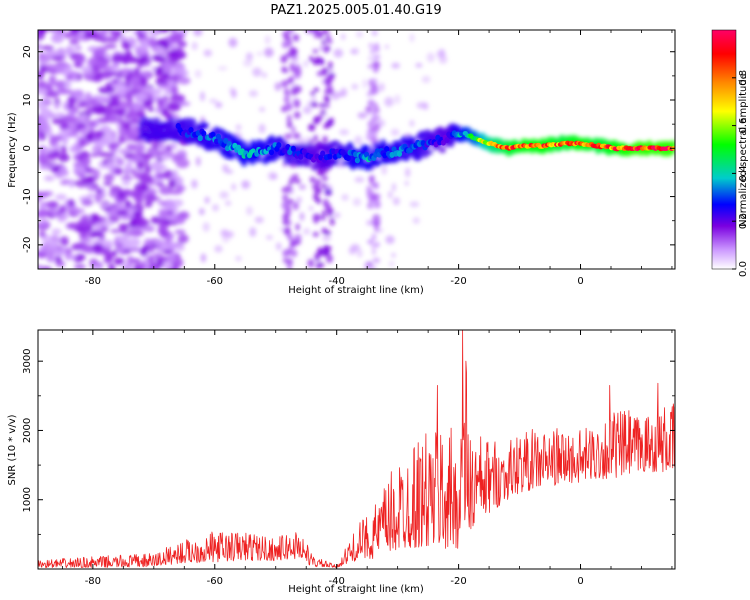 This screenshot has width=750, height=600. I want to click on snr-x-tick: -20, so click(458, 581).